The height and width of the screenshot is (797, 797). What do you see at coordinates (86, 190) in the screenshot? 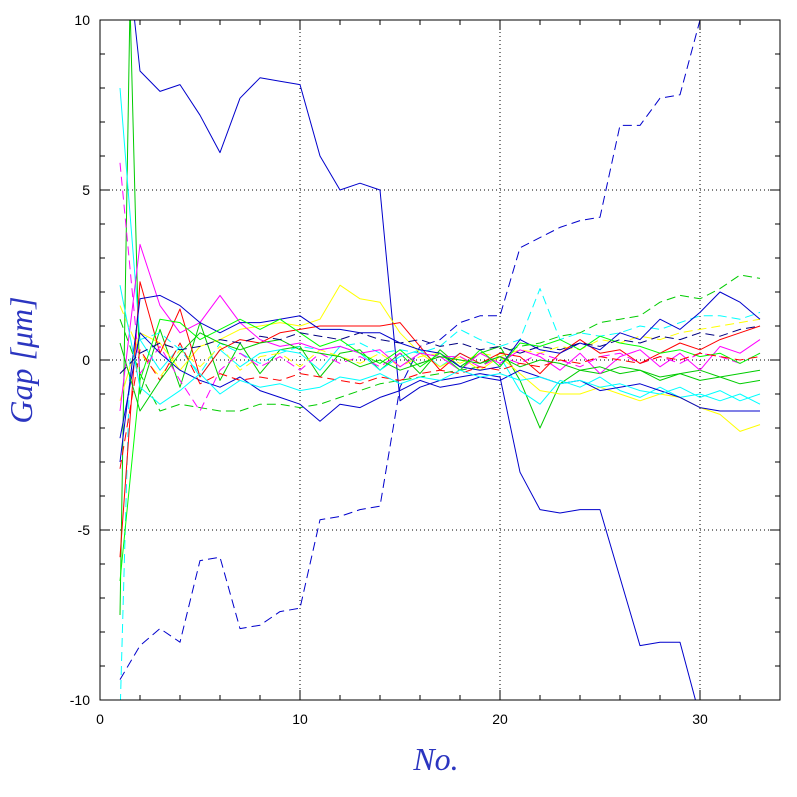
I see `y-tick-label: 5` at bounding box center [86, 190].